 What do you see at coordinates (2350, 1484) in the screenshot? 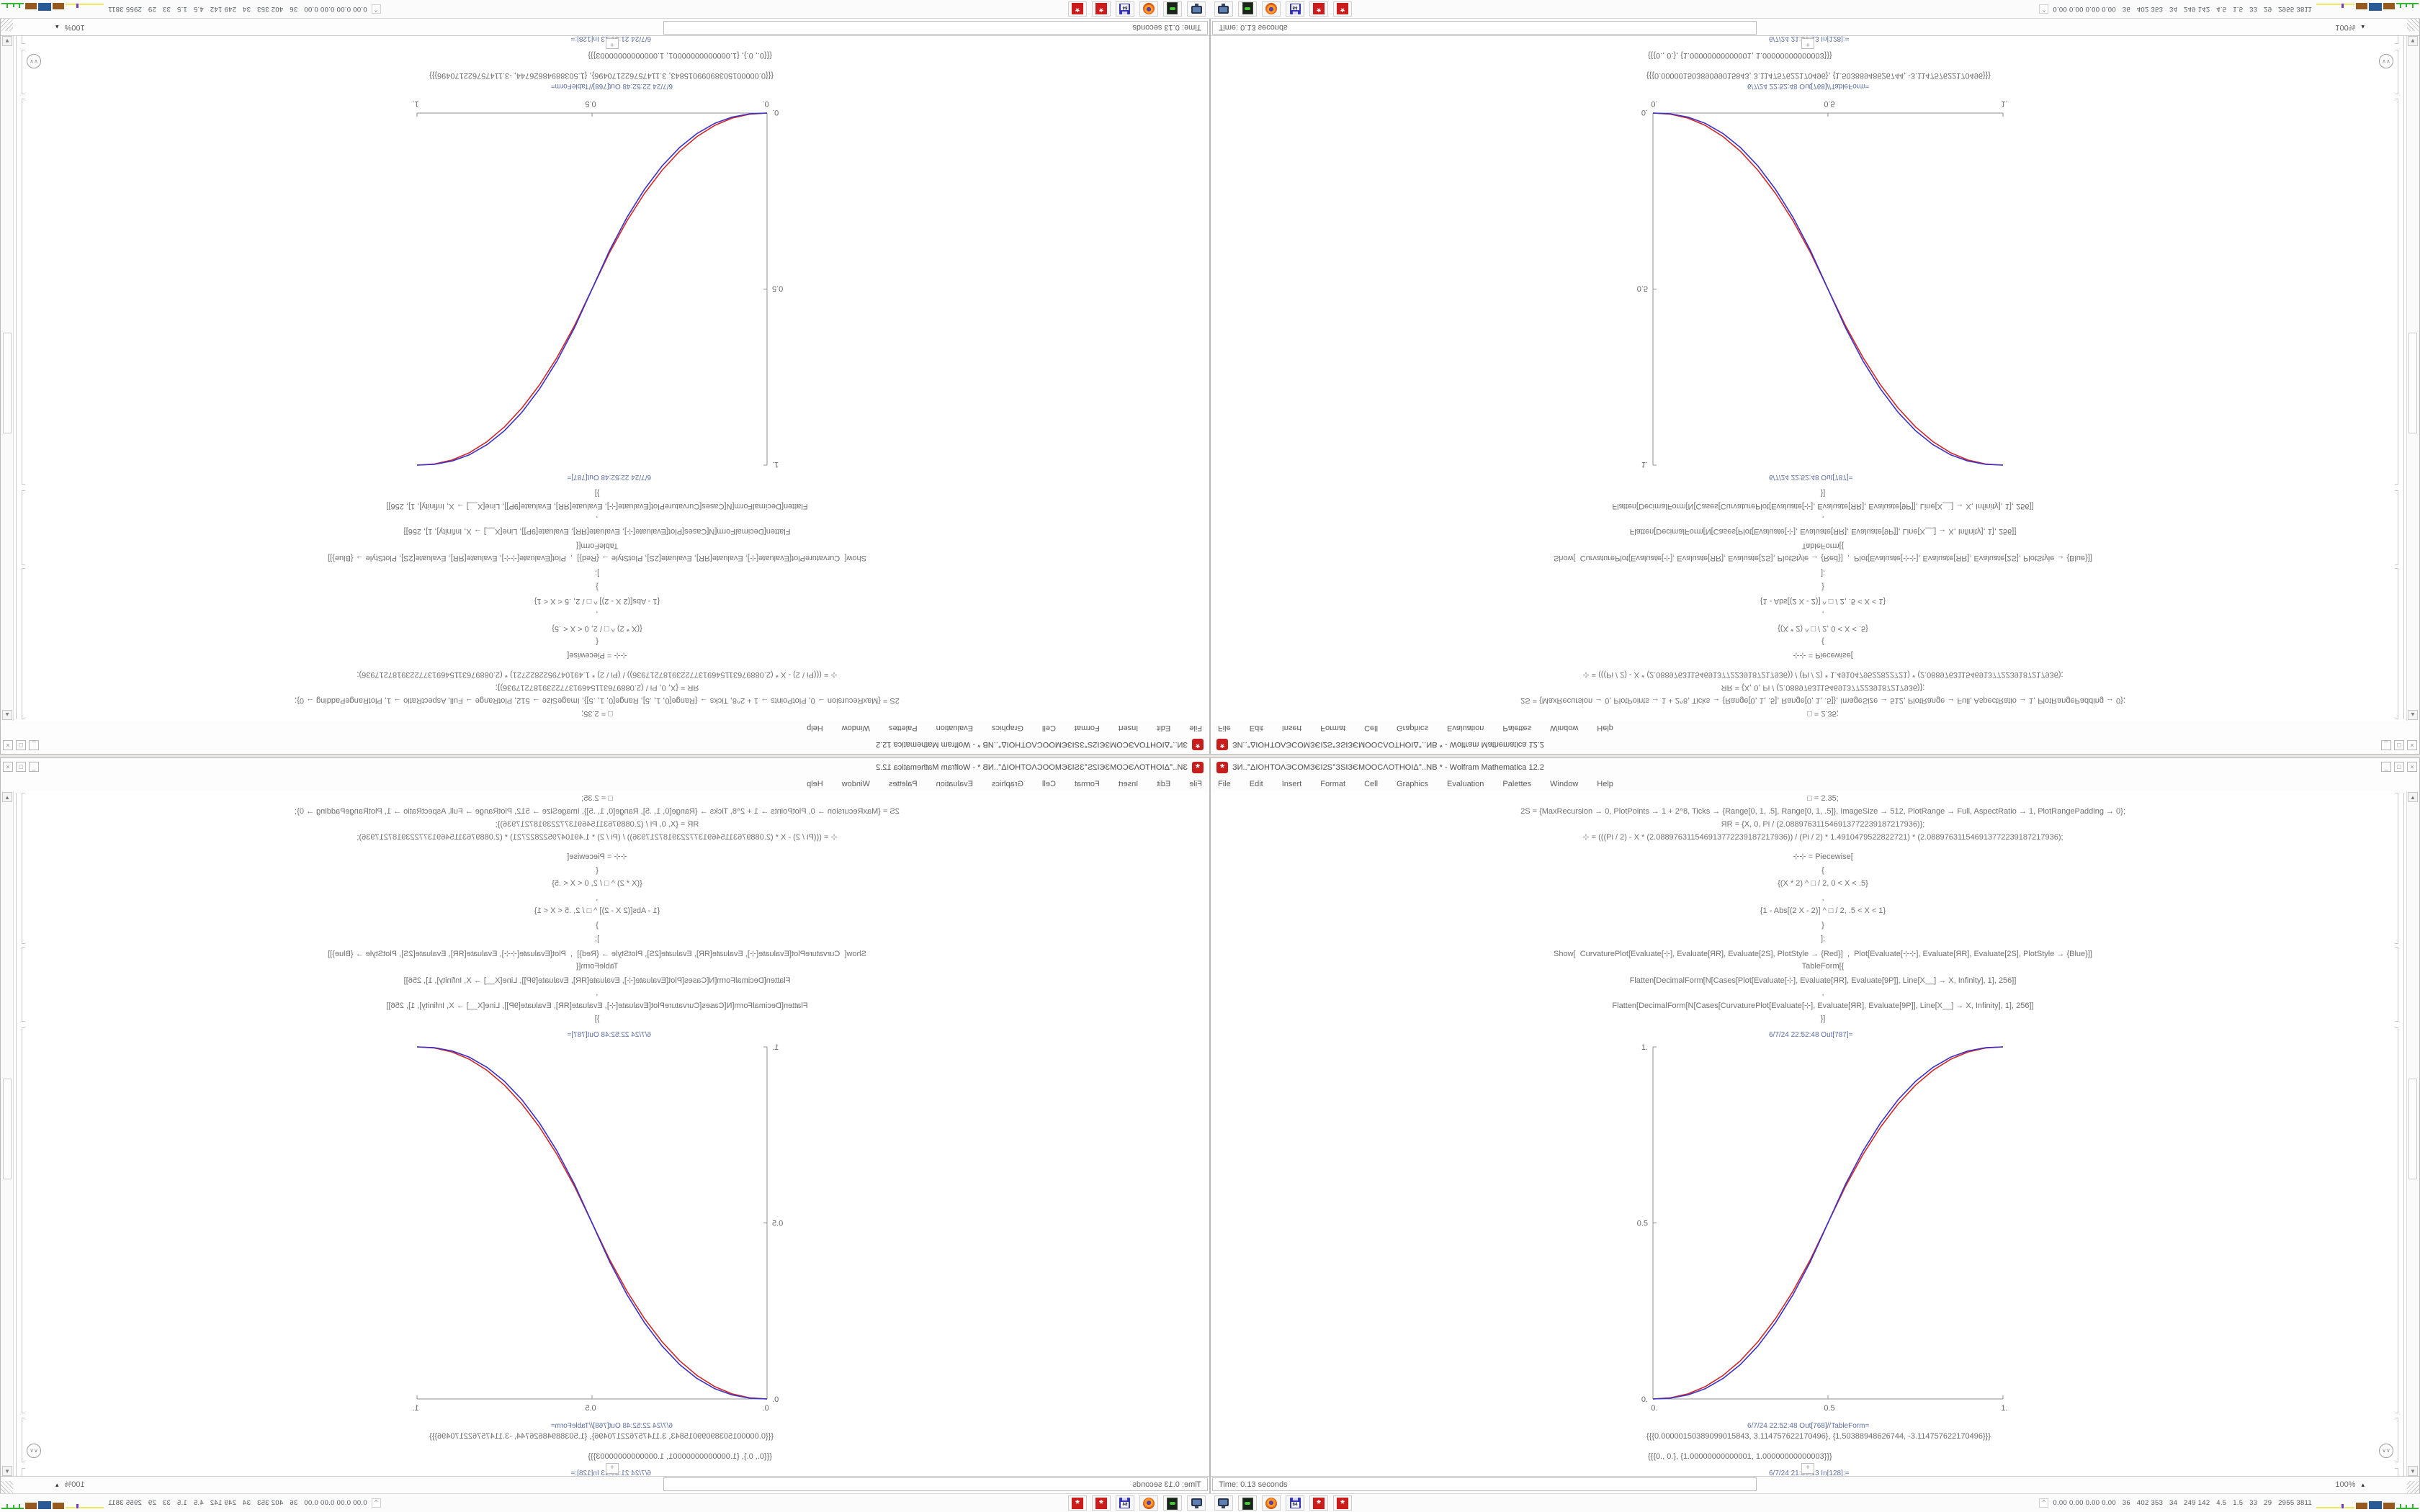
I see `magnification-control: 100% ▴` at bounding box center [2350, 1484].